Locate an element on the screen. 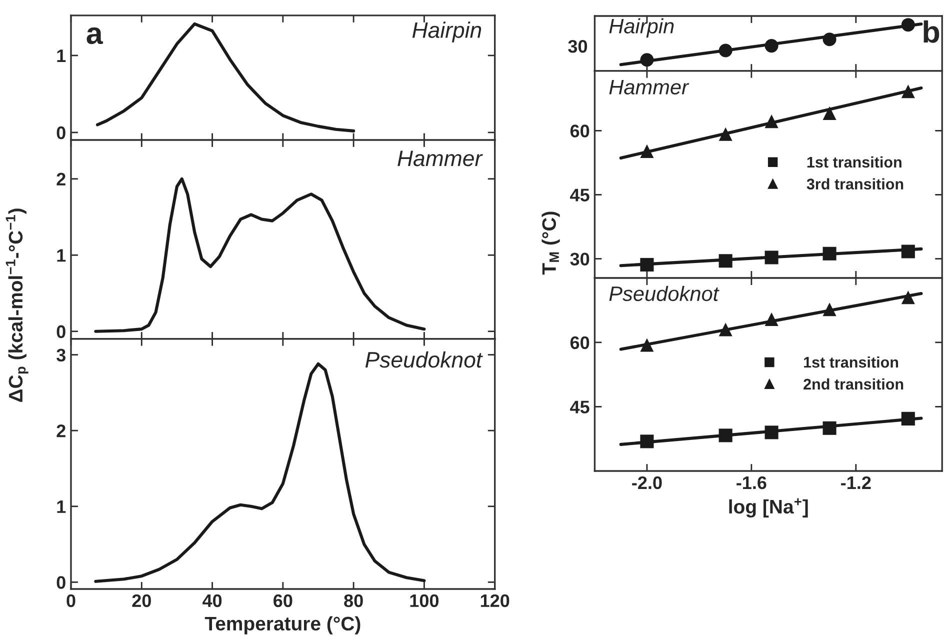 Image resolution: width=944 pixels, height=643 pixels. x-tick-label: 80 is located at coordinates (353, 601).